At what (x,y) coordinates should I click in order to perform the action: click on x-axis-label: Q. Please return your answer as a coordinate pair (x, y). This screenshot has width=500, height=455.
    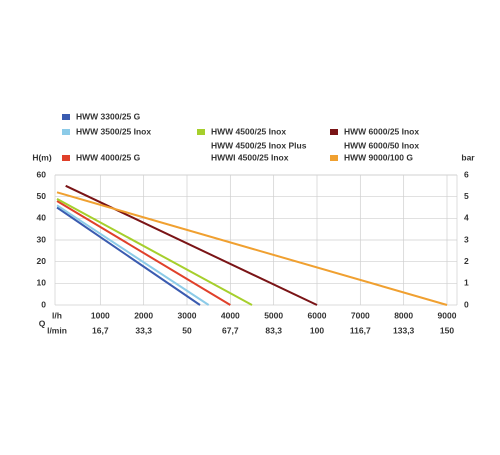
    Looking at the image, I should click on (42, 323).